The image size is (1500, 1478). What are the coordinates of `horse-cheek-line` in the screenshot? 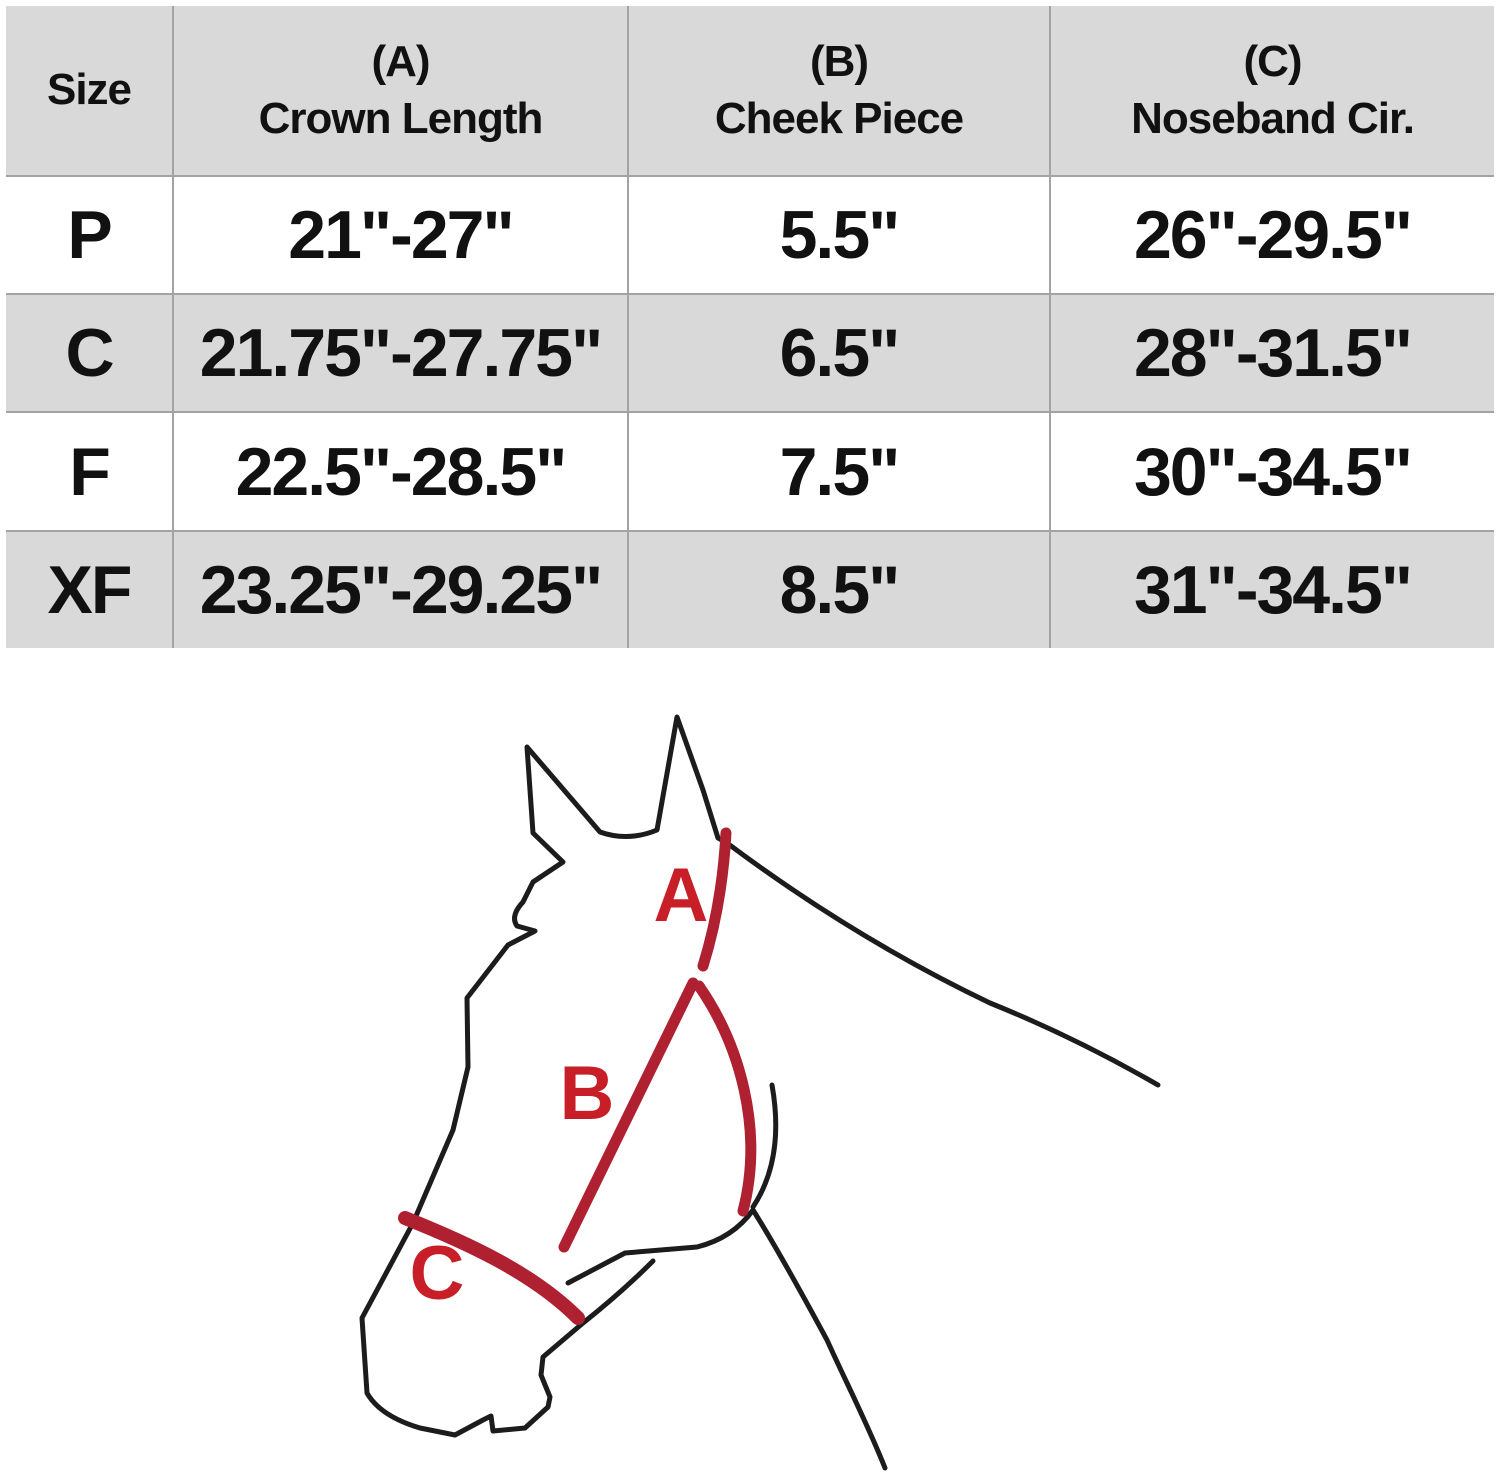 It's located at (764, 1146).